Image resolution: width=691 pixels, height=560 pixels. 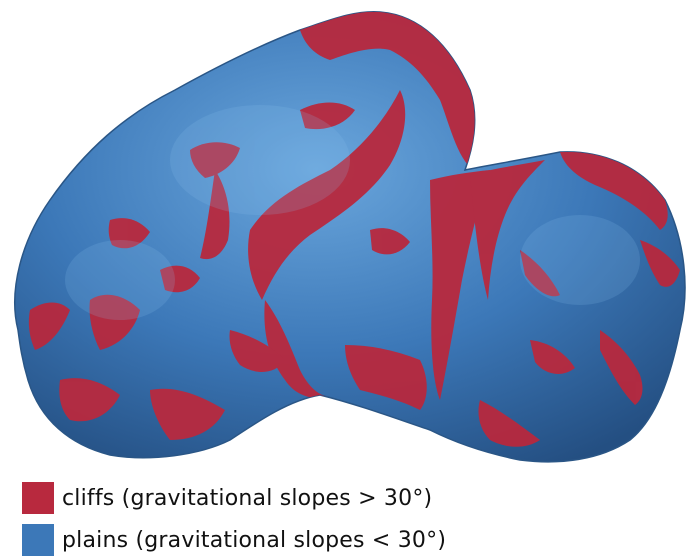 I want to click on legend-item-cliffs: cliffs (gravitational slopes > 30°), so click(x=227, y=498).